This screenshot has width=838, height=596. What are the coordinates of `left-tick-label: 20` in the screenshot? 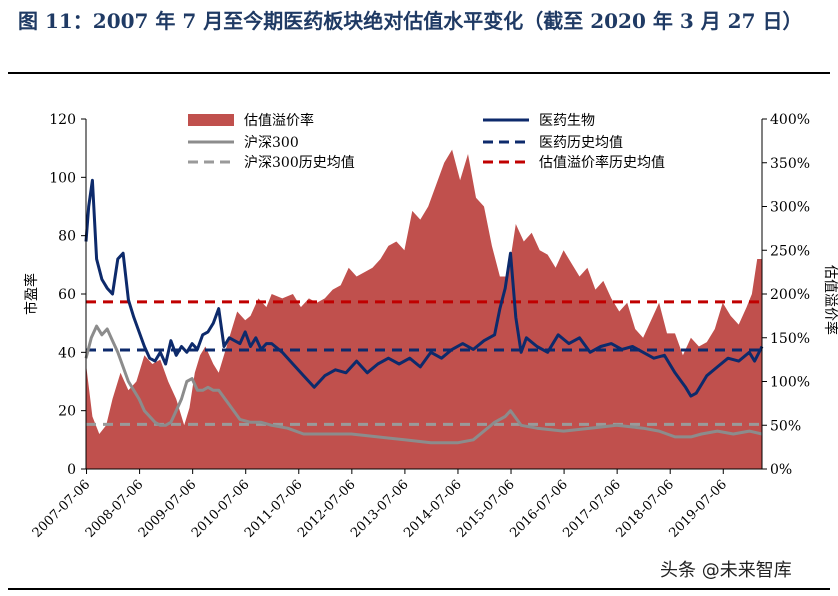 It's located at (67, 412).